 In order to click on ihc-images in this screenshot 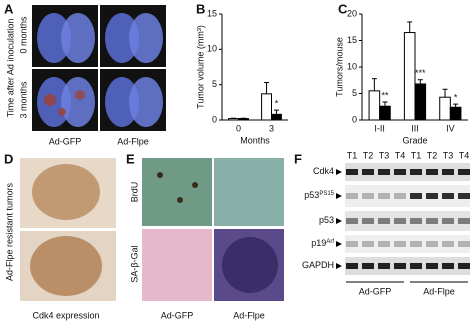, I will do `click(68, 229)`.